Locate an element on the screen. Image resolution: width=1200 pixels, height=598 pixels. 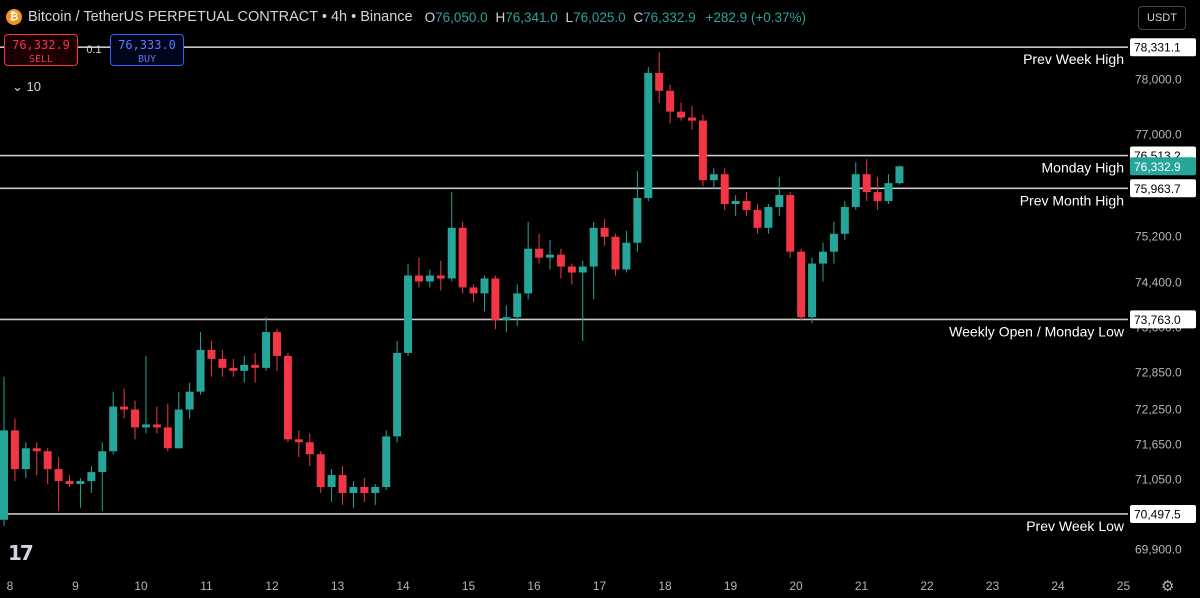
indicators-toggle: ⌄ 10 is located at coordinates (26, 87).